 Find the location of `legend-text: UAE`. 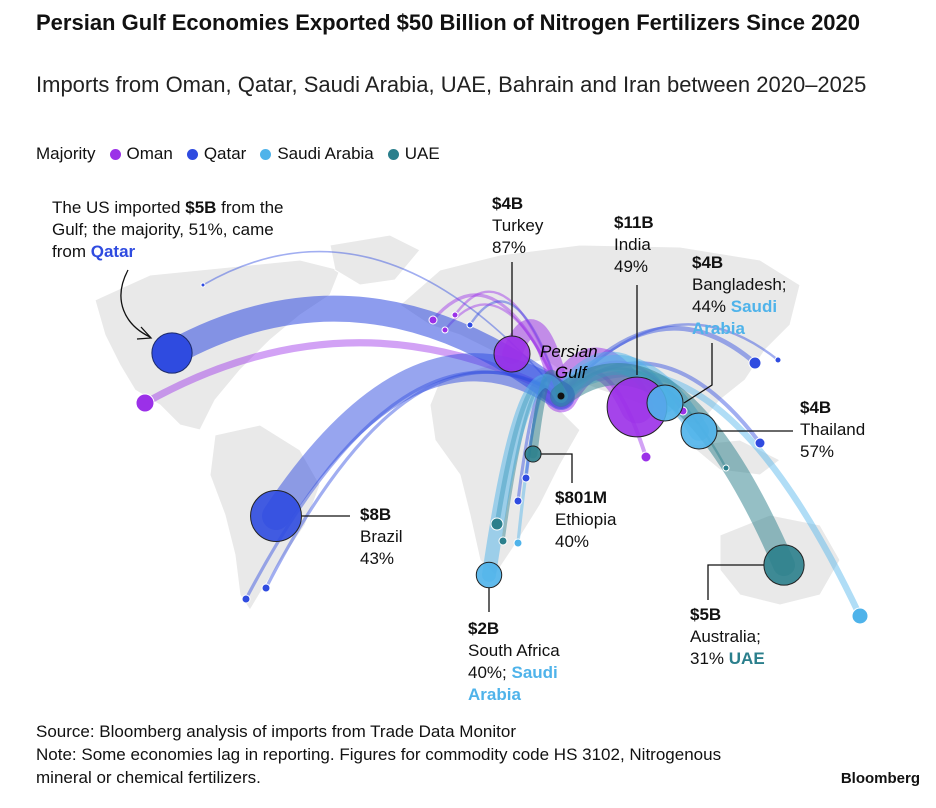

legend-text: UAE is located at coordinates (422, 153).